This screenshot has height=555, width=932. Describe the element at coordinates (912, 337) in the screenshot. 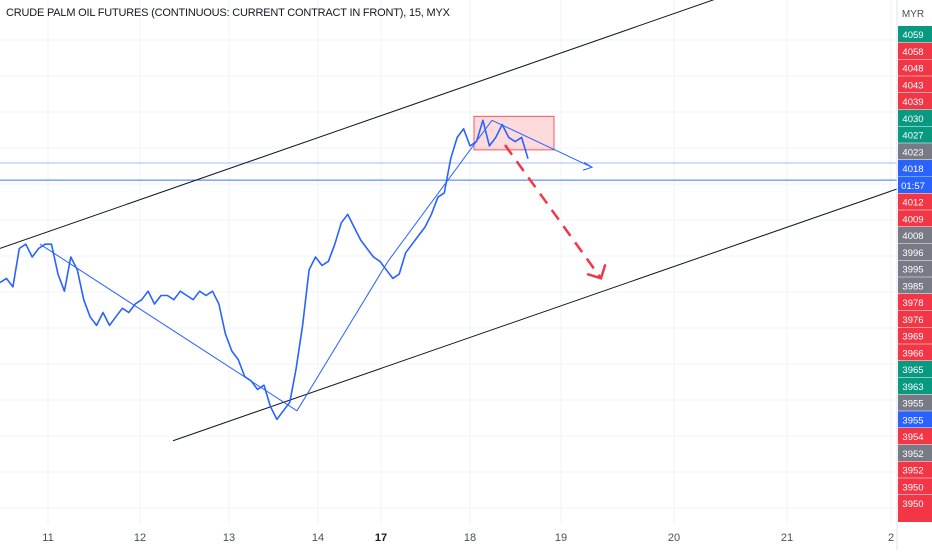

I see `price-badge-label: 3969` at that location.